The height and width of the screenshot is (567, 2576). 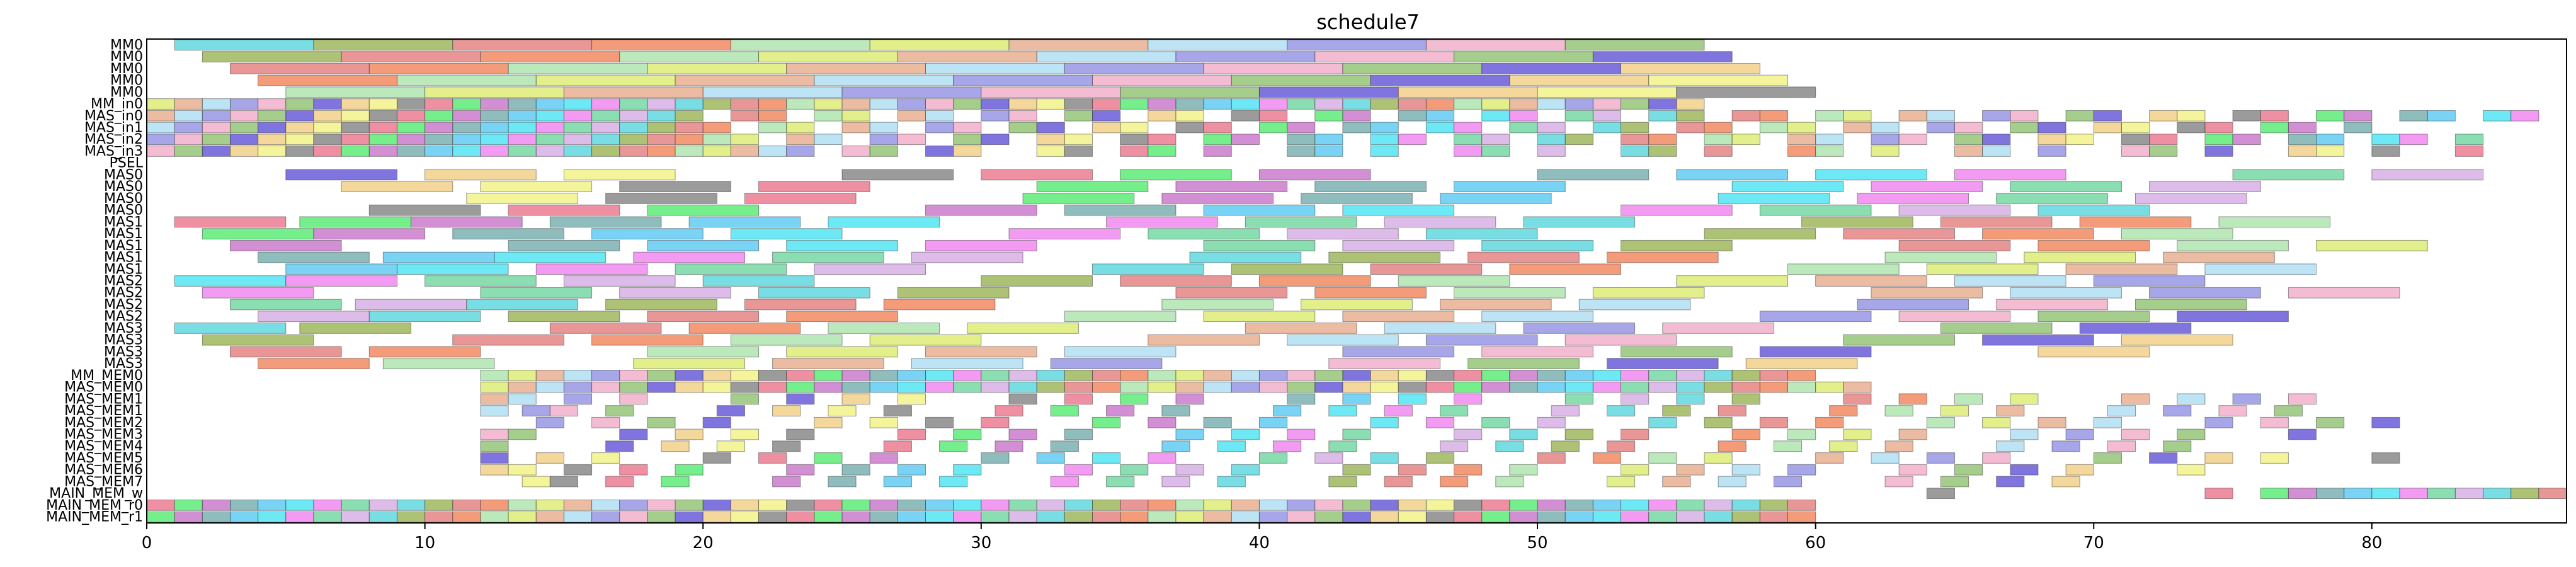 I want to click on y-tick-label: MAS1, so click(x=123, y=269).